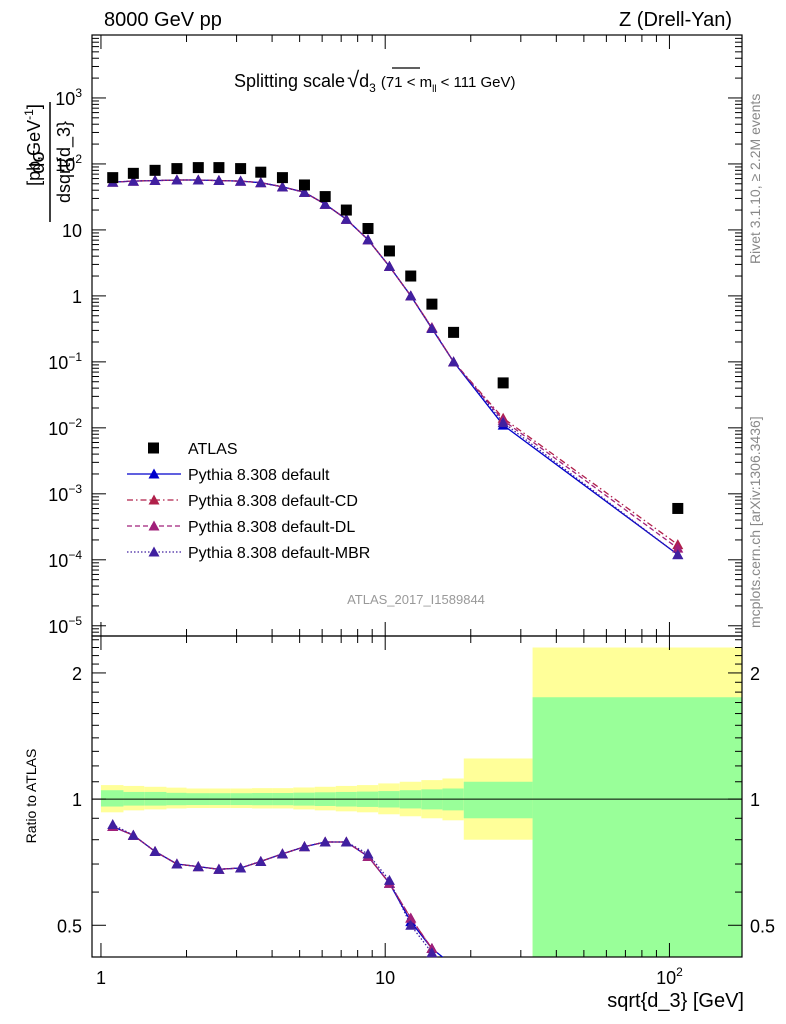 The image size is (786, 1024). What do you see at coordinates (406, 82) in the screenshot?
I see `plot-title-range-open: (71 < m` at bounding box center [406, 82].